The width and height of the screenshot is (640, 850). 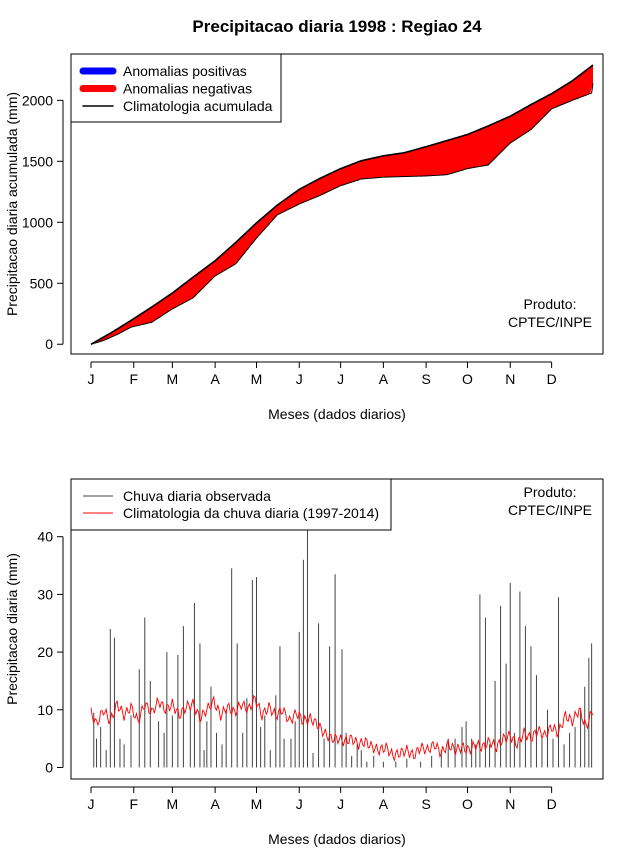 What do you see at coordinates (337, 26) in the screenshot?
I see `chart-title: Precipitacao diaria 1998 : Regiao 24` at bounding box center [337, 26].